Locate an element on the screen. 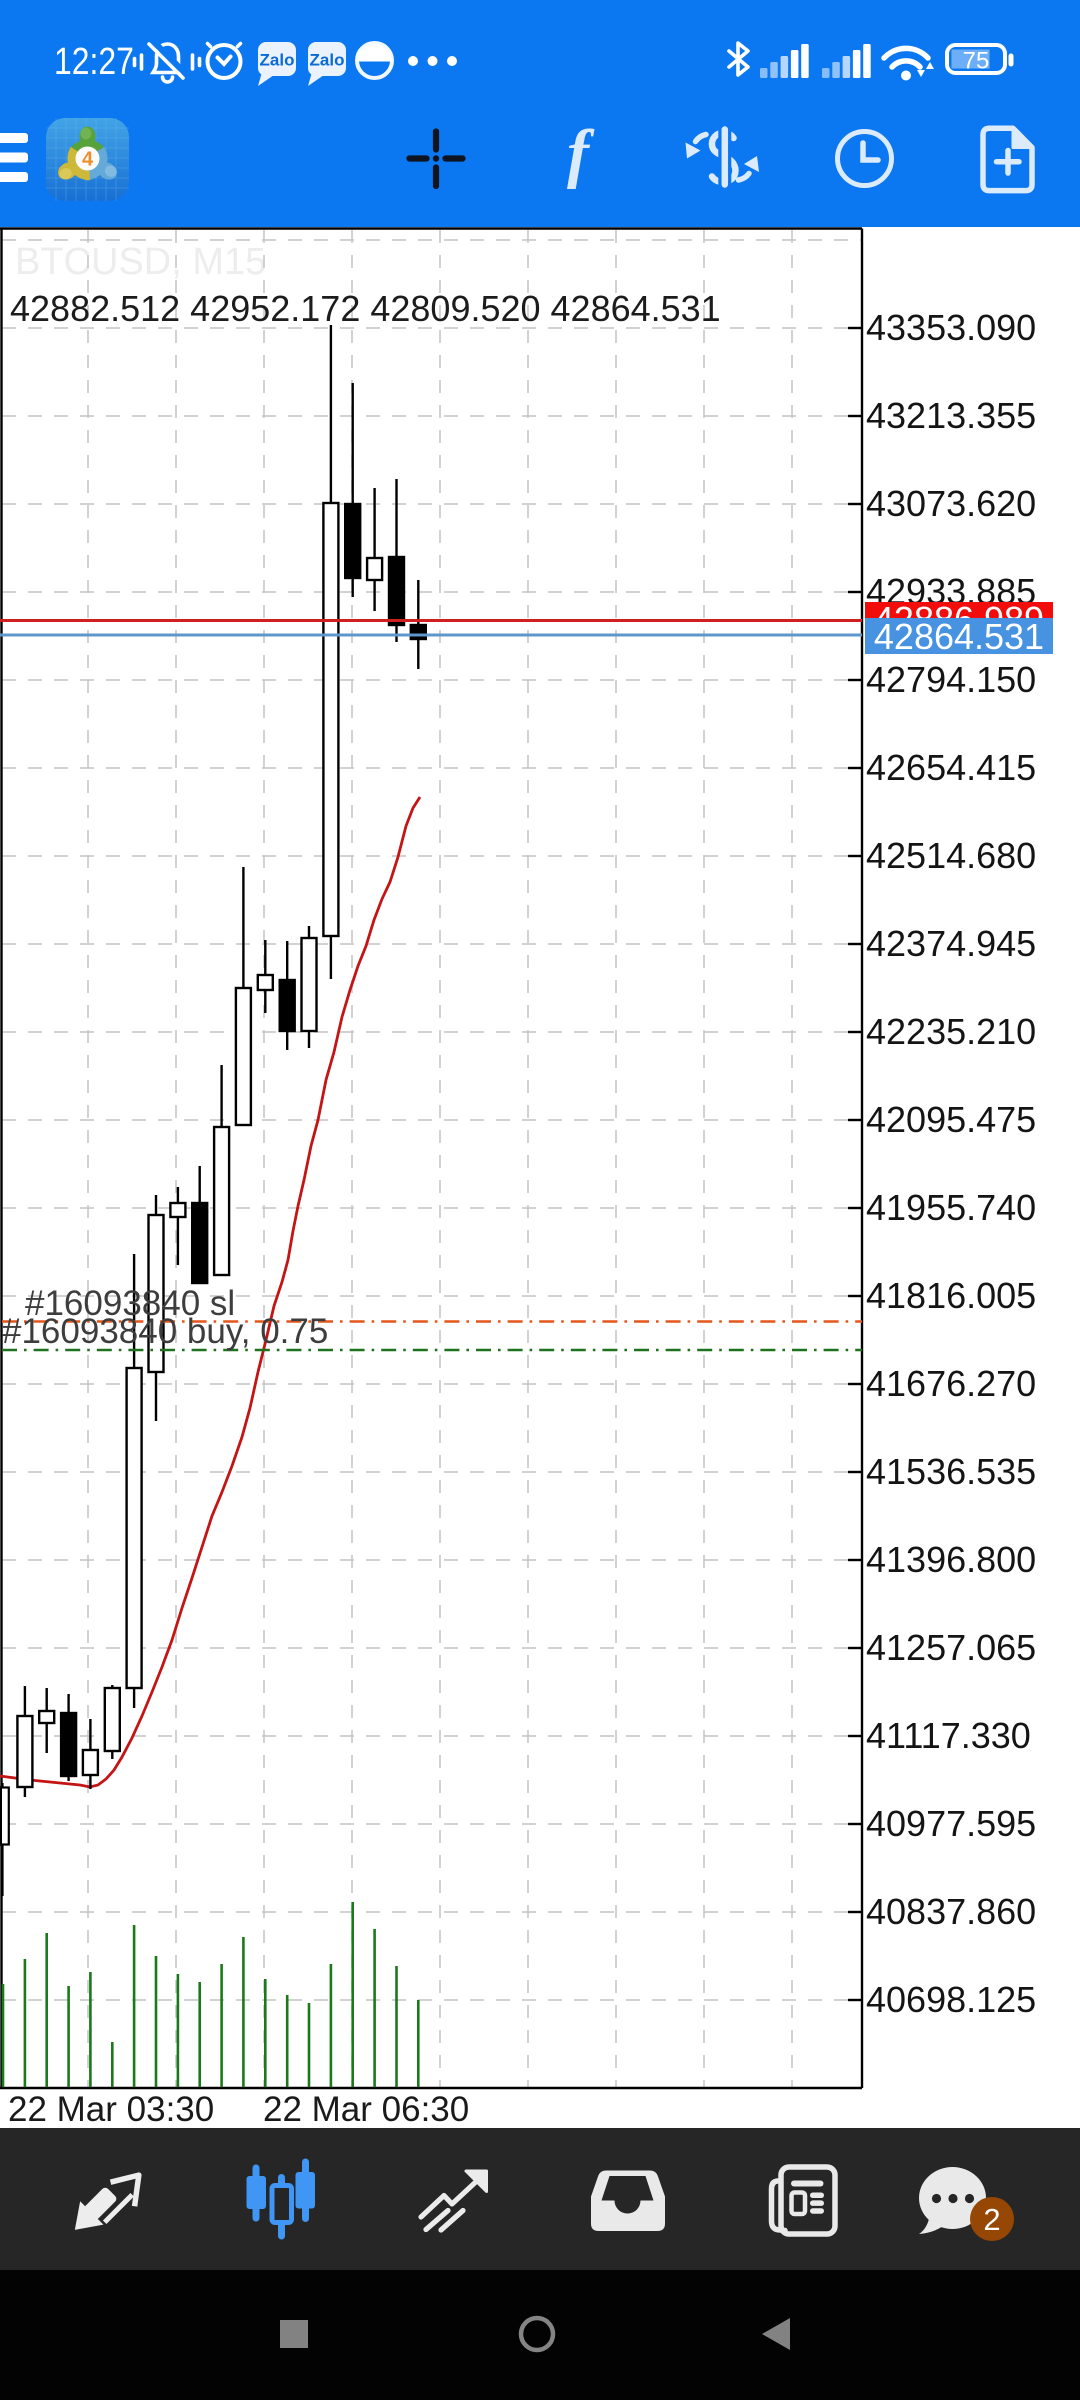 This screenshot has width=1080, height=2400. svg-text: 2 is located at coordinates (991, 2219).